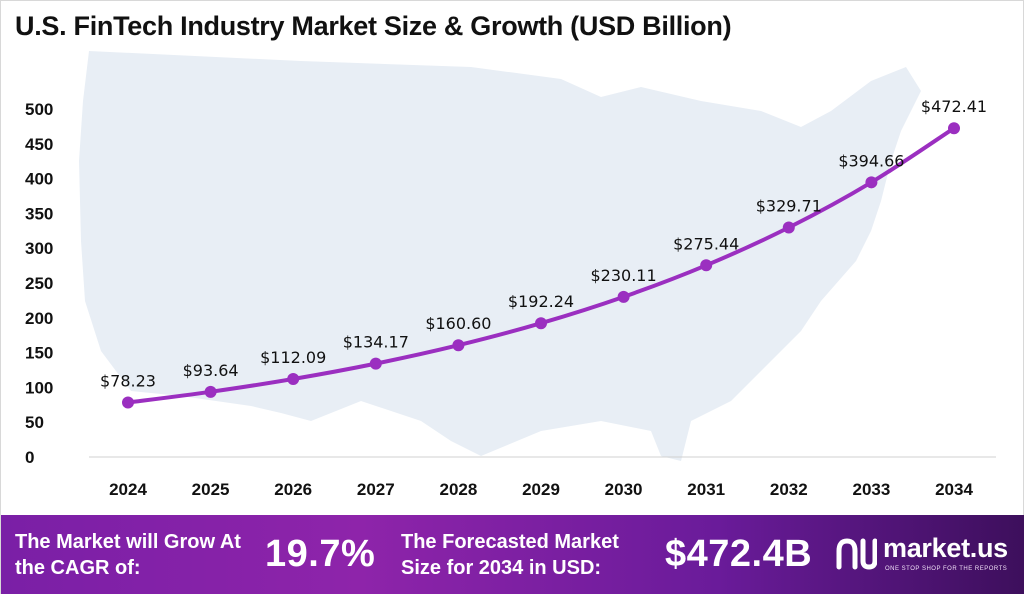 Image resolution: width=1024 pixels, height=594 pixels. I want to click on data-label: $134.17, so click(376, 342).